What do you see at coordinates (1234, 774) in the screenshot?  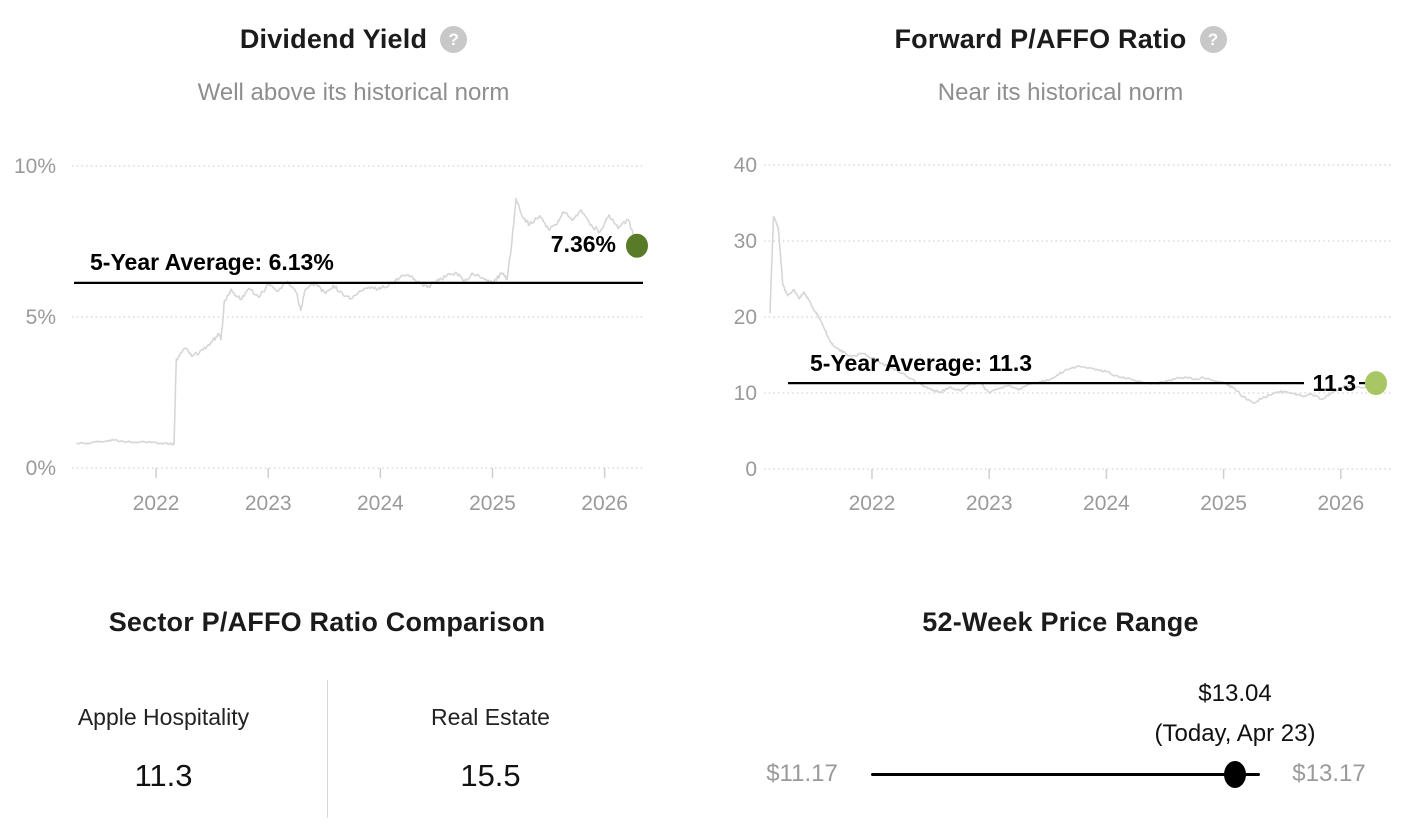 I see `current-price-marker` at bounding box center [1234, 774].